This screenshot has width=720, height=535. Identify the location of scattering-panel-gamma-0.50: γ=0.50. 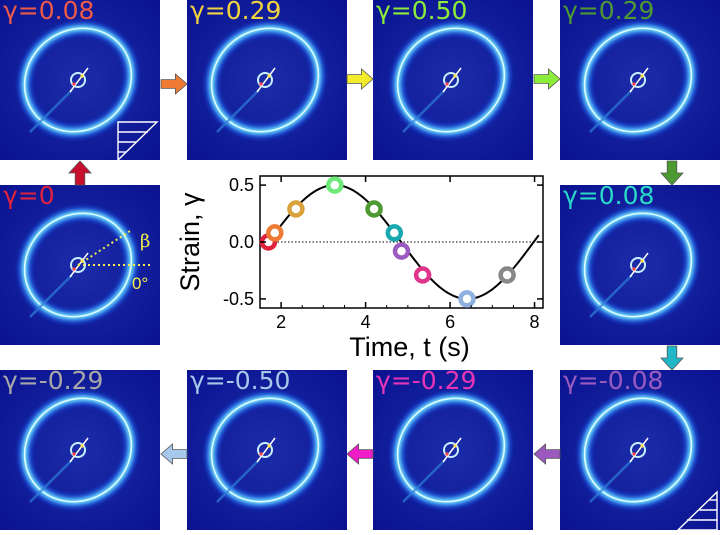
(453, 80).